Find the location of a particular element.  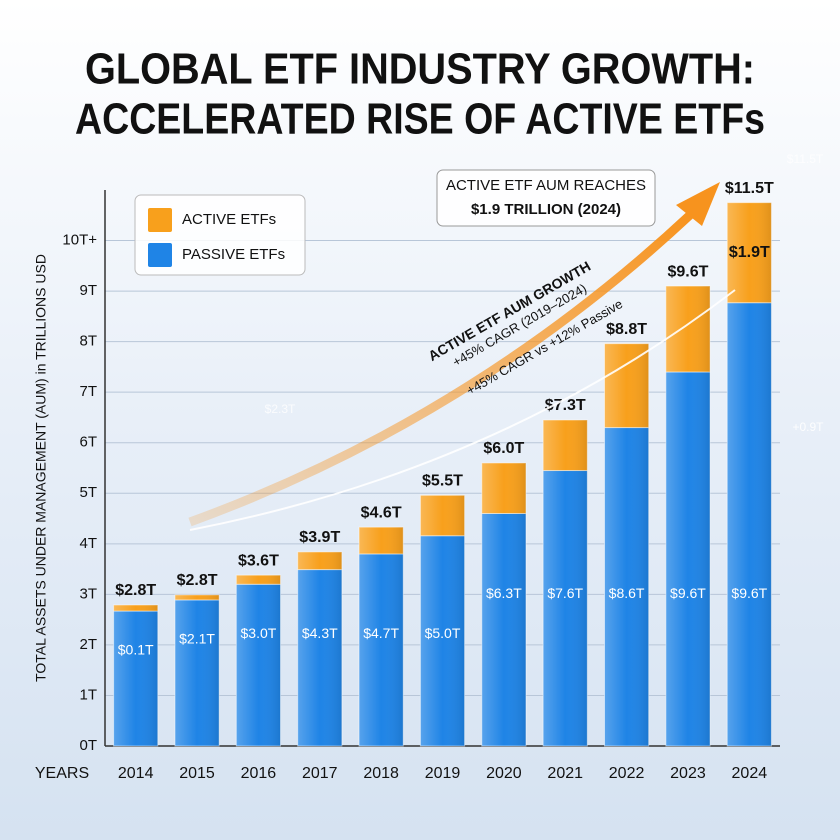

x-tick-label: 2019 is located at coordinates (443, 773).